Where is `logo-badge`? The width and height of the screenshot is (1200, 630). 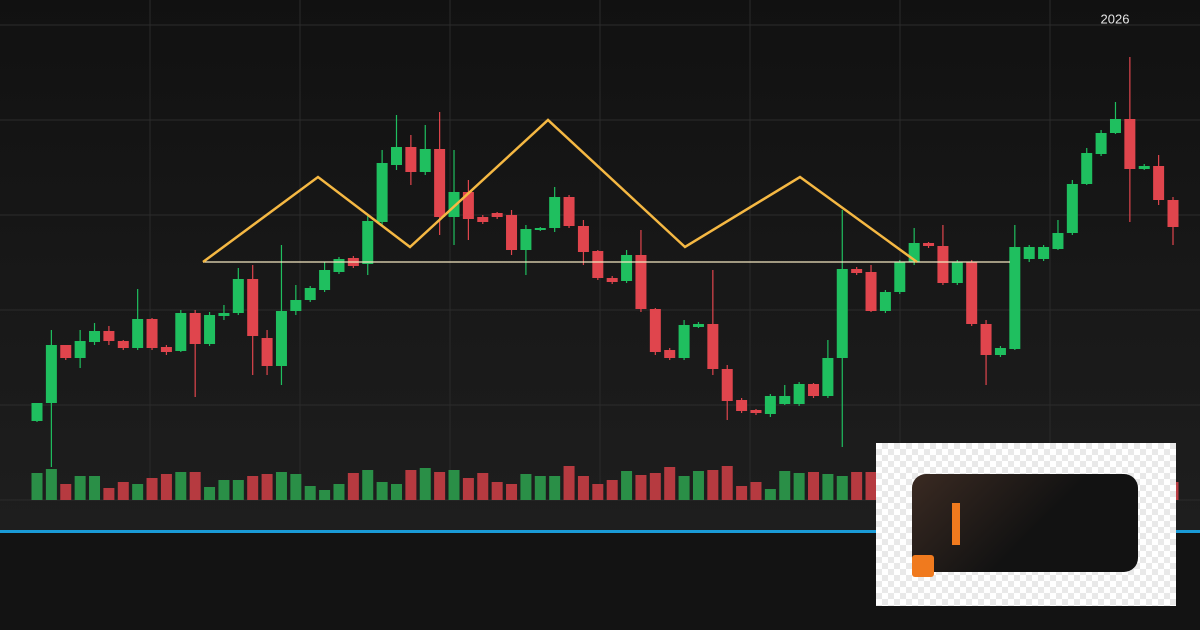 logo-badge is located at coordinates (923, 566).